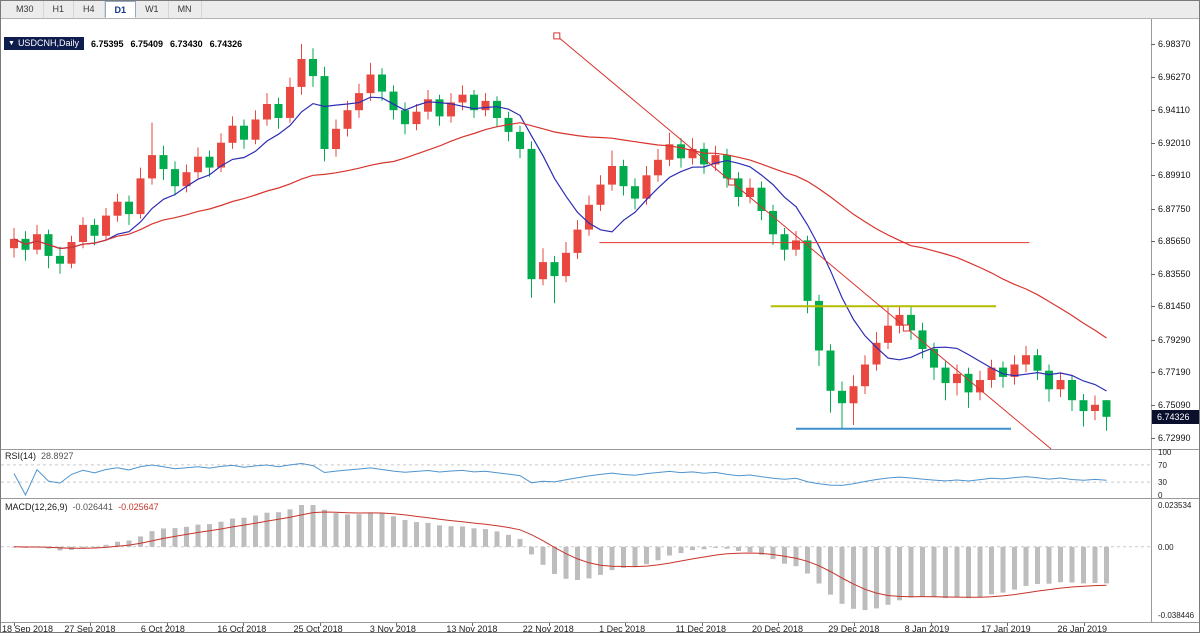 The width and height of the screenshot is (1200, 633). Describe the element at coordinates (185, 9) in the screenshot. I see `tab-mn: MN` at that location.